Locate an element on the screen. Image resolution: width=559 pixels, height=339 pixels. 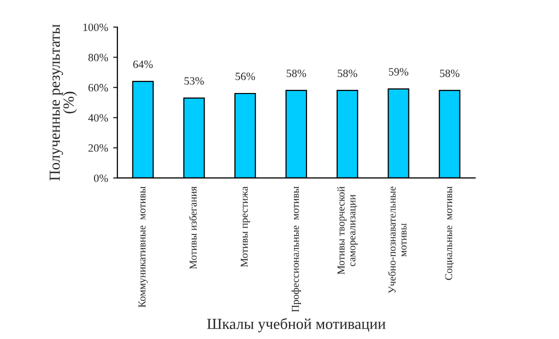
y-axis-title: Полученные результаты (%) is located at coordinates (63, 102).